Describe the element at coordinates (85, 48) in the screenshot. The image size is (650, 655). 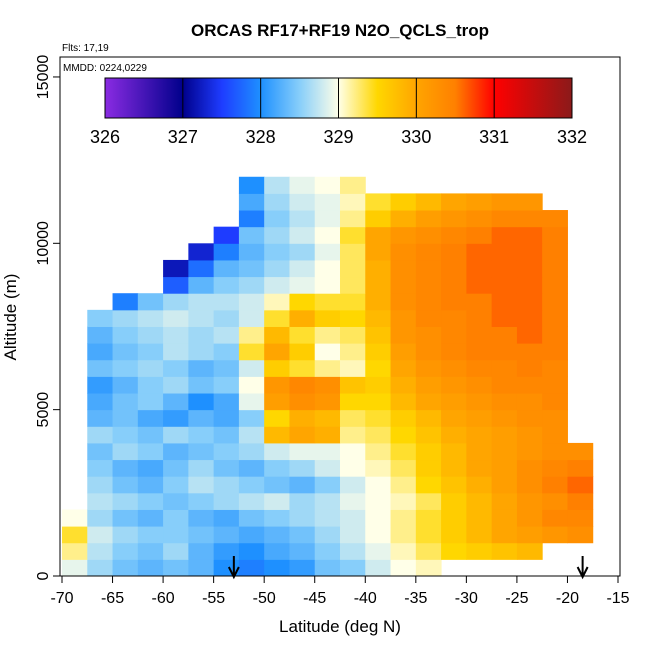
I see `annotation: Flts: 17,19` at that location.